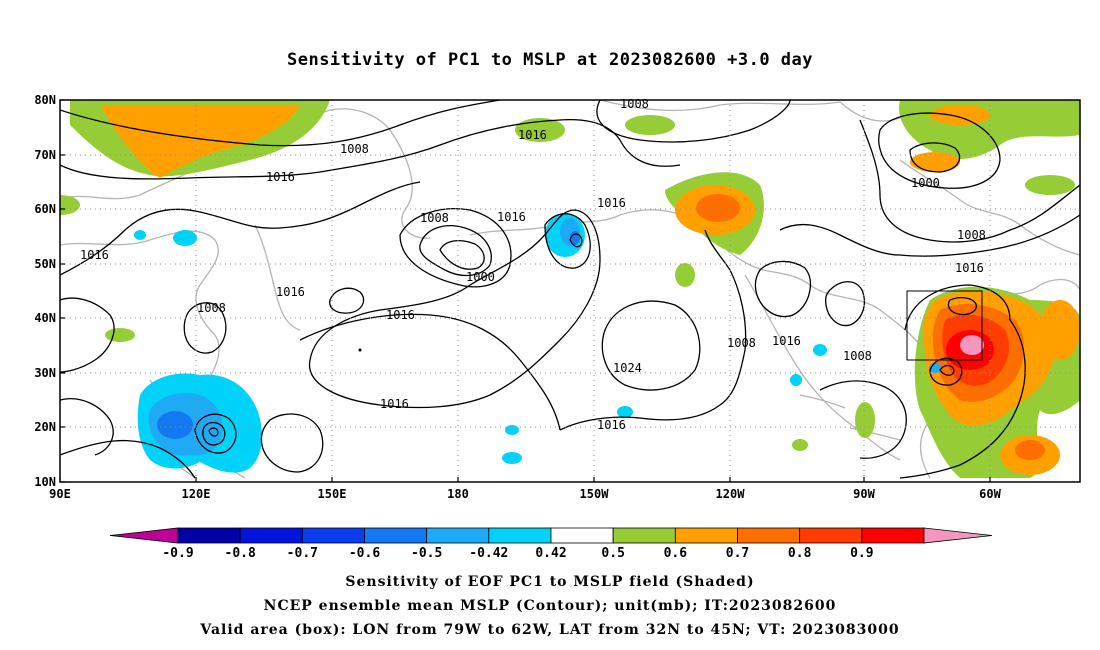  I want to click on colorbar-label: -0.8, so click(240, 553).